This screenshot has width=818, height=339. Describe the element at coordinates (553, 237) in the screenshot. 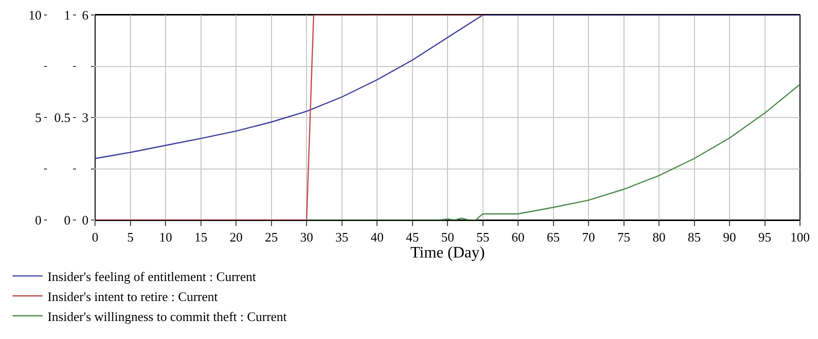

I see `x-tick-label: 65` at that location.